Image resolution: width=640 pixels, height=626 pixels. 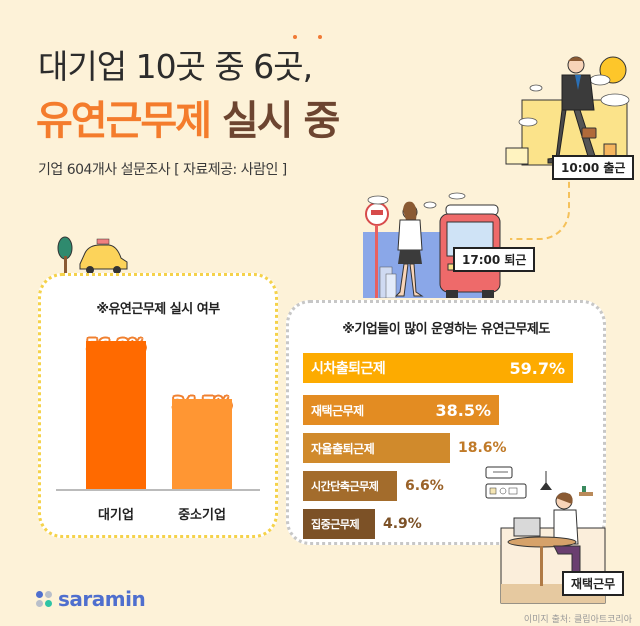 I want to click on commute-in-tag: 10:00 출근, so click(x=593, y=167).